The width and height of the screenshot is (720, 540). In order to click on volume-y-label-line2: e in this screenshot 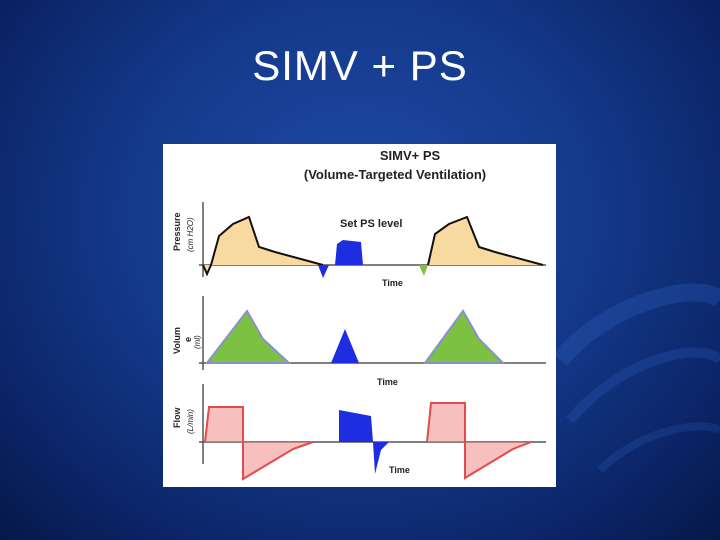, I will do `click(188, 339)`.